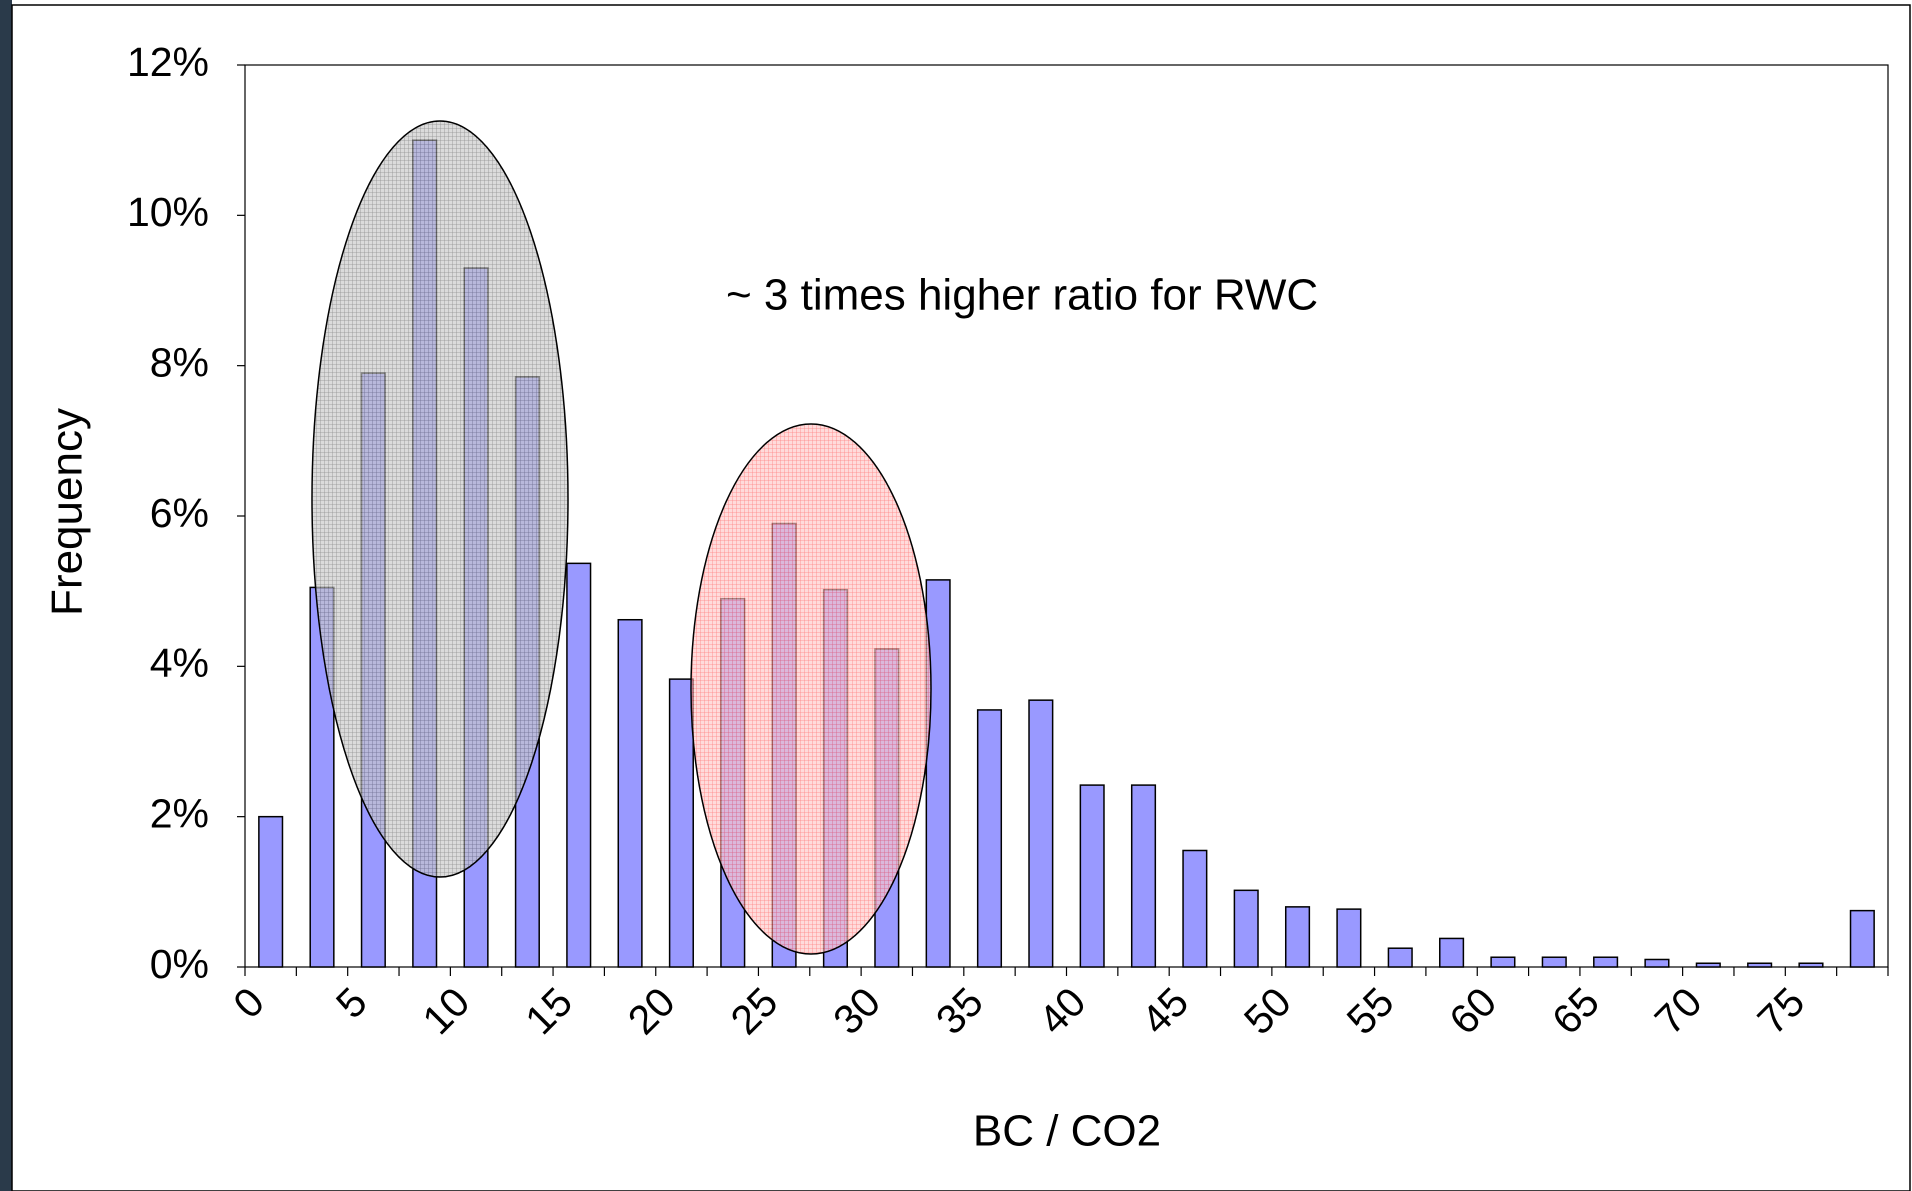 The width and height of the screenshot is (1912, 1191). I want to click on y-tick-label: 0%, so click(179, 964).